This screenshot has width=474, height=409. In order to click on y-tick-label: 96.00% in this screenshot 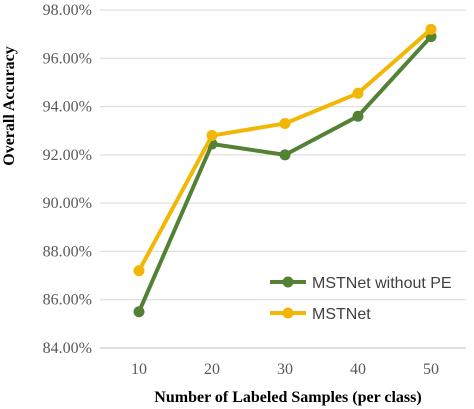, I will do `click(67, 58)`.